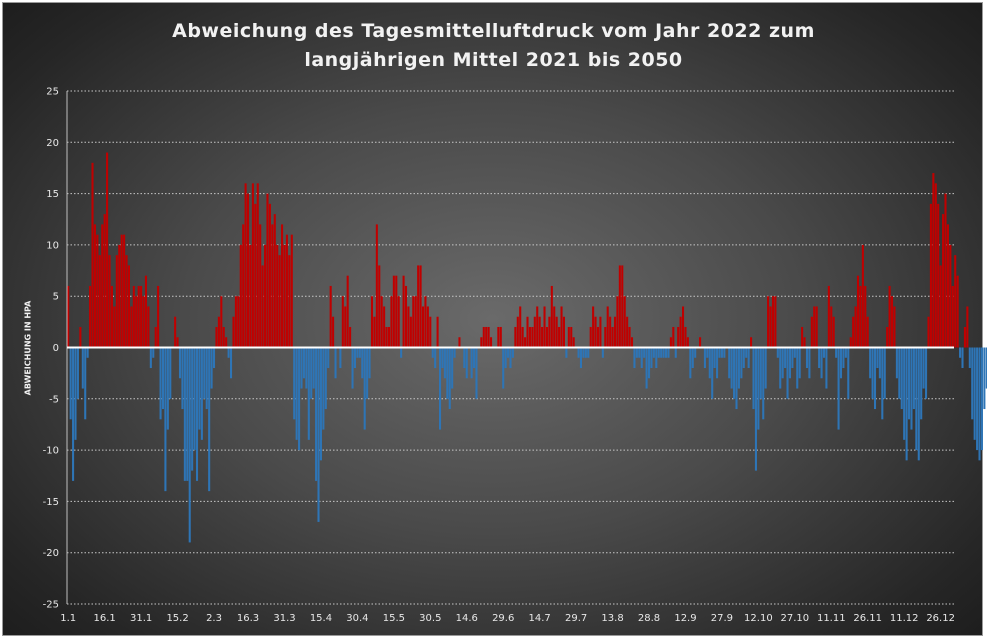 The image size is (987, 641). Describe the element at coordinates (51, 451) in the screenshot. I see `y-tick-label: -10` at that location.